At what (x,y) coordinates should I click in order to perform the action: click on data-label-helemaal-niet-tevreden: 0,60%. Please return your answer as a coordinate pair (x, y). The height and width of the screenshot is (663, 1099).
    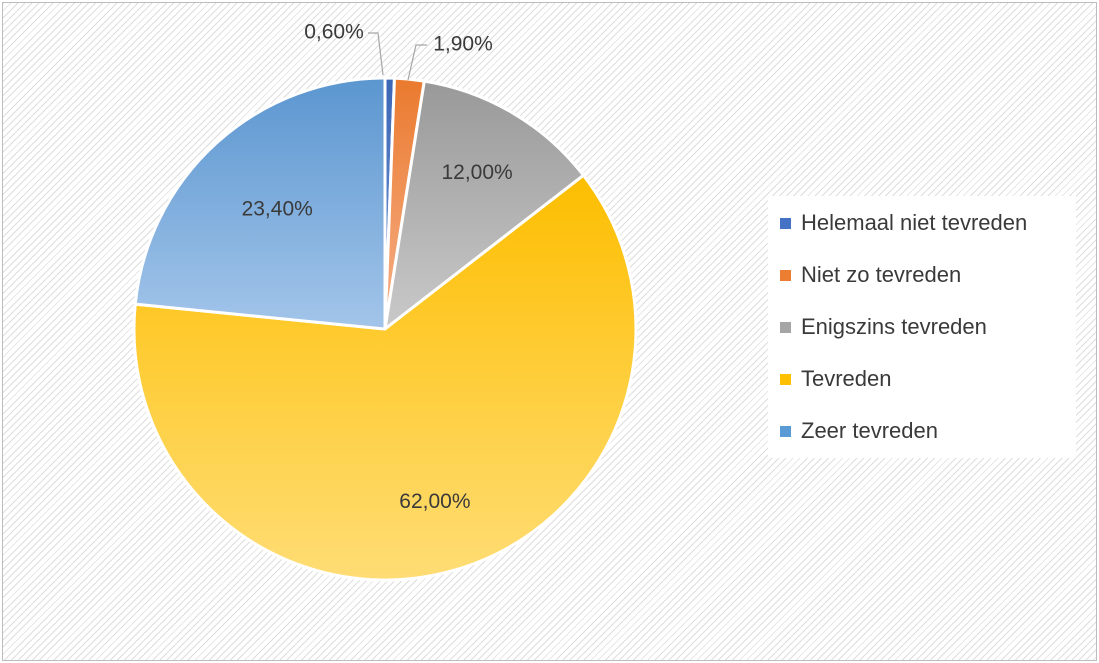
    Looking at the image, I should click on (334, 32).